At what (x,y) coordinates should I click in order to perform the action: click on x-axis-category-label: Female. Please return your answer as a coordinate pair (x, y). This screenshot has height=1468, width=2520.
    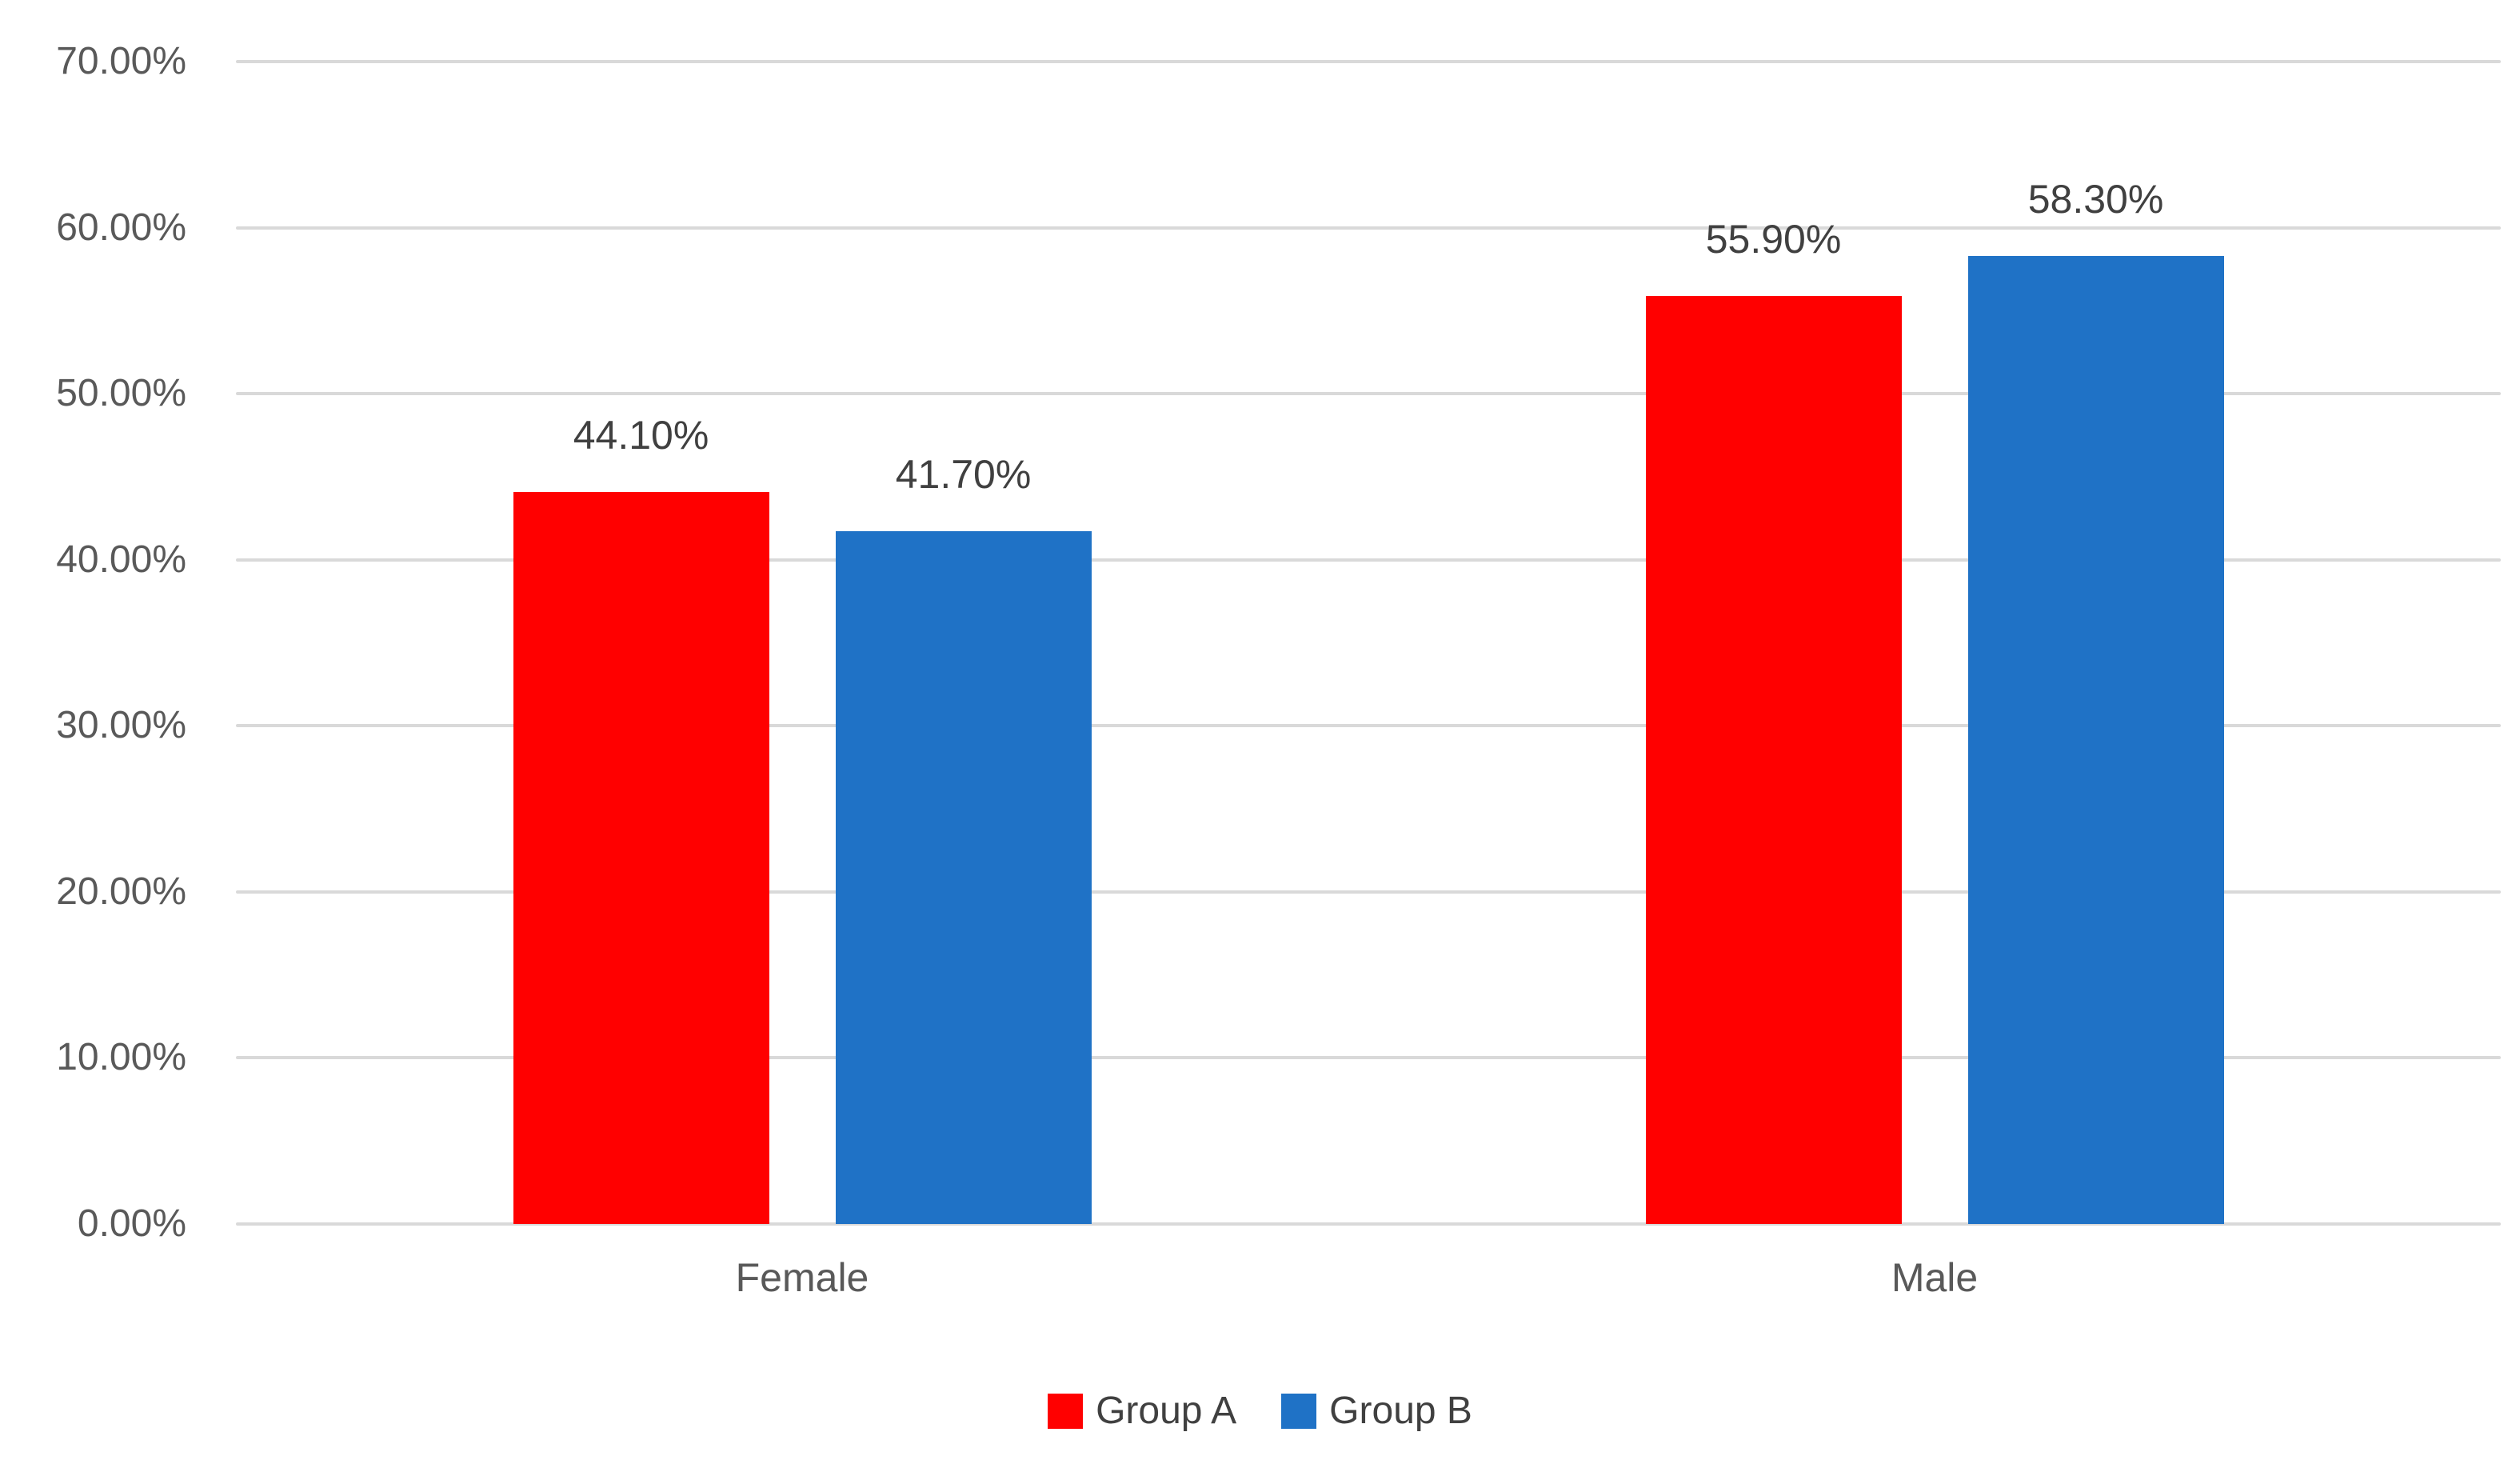
    Looking at the image, I should click on (802, 1277).